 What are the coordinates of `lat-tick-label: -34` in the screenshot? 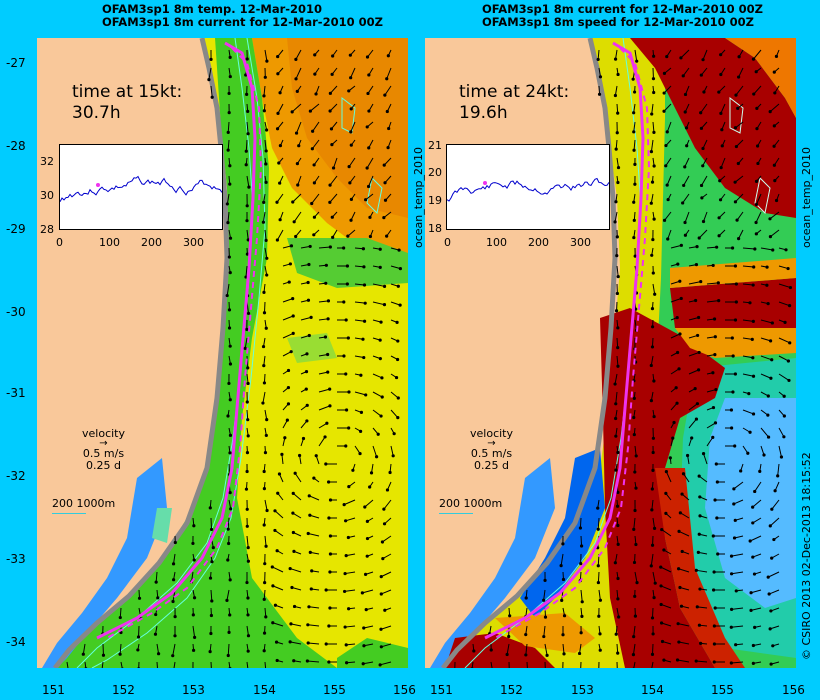 It's located at (16, 642).